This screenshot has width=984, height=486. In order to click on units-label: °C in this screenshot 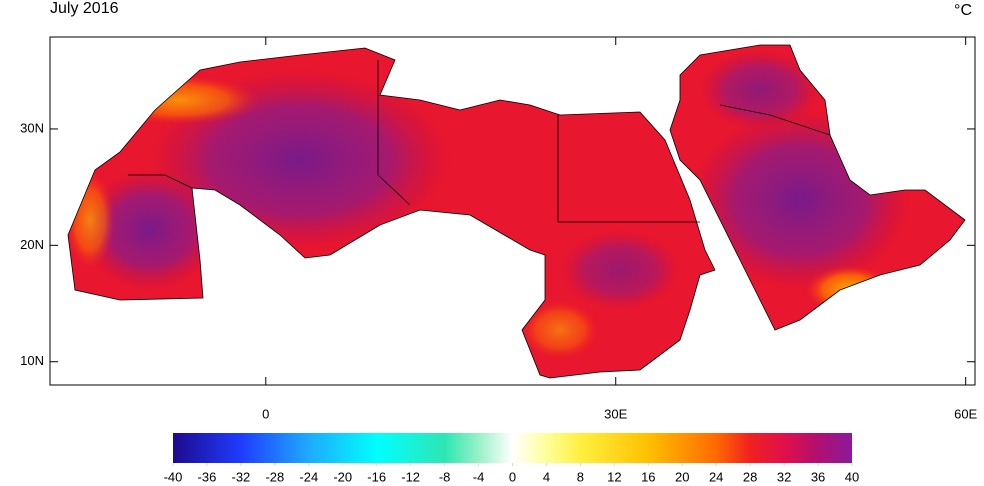, I will do `click(963, 10)`.